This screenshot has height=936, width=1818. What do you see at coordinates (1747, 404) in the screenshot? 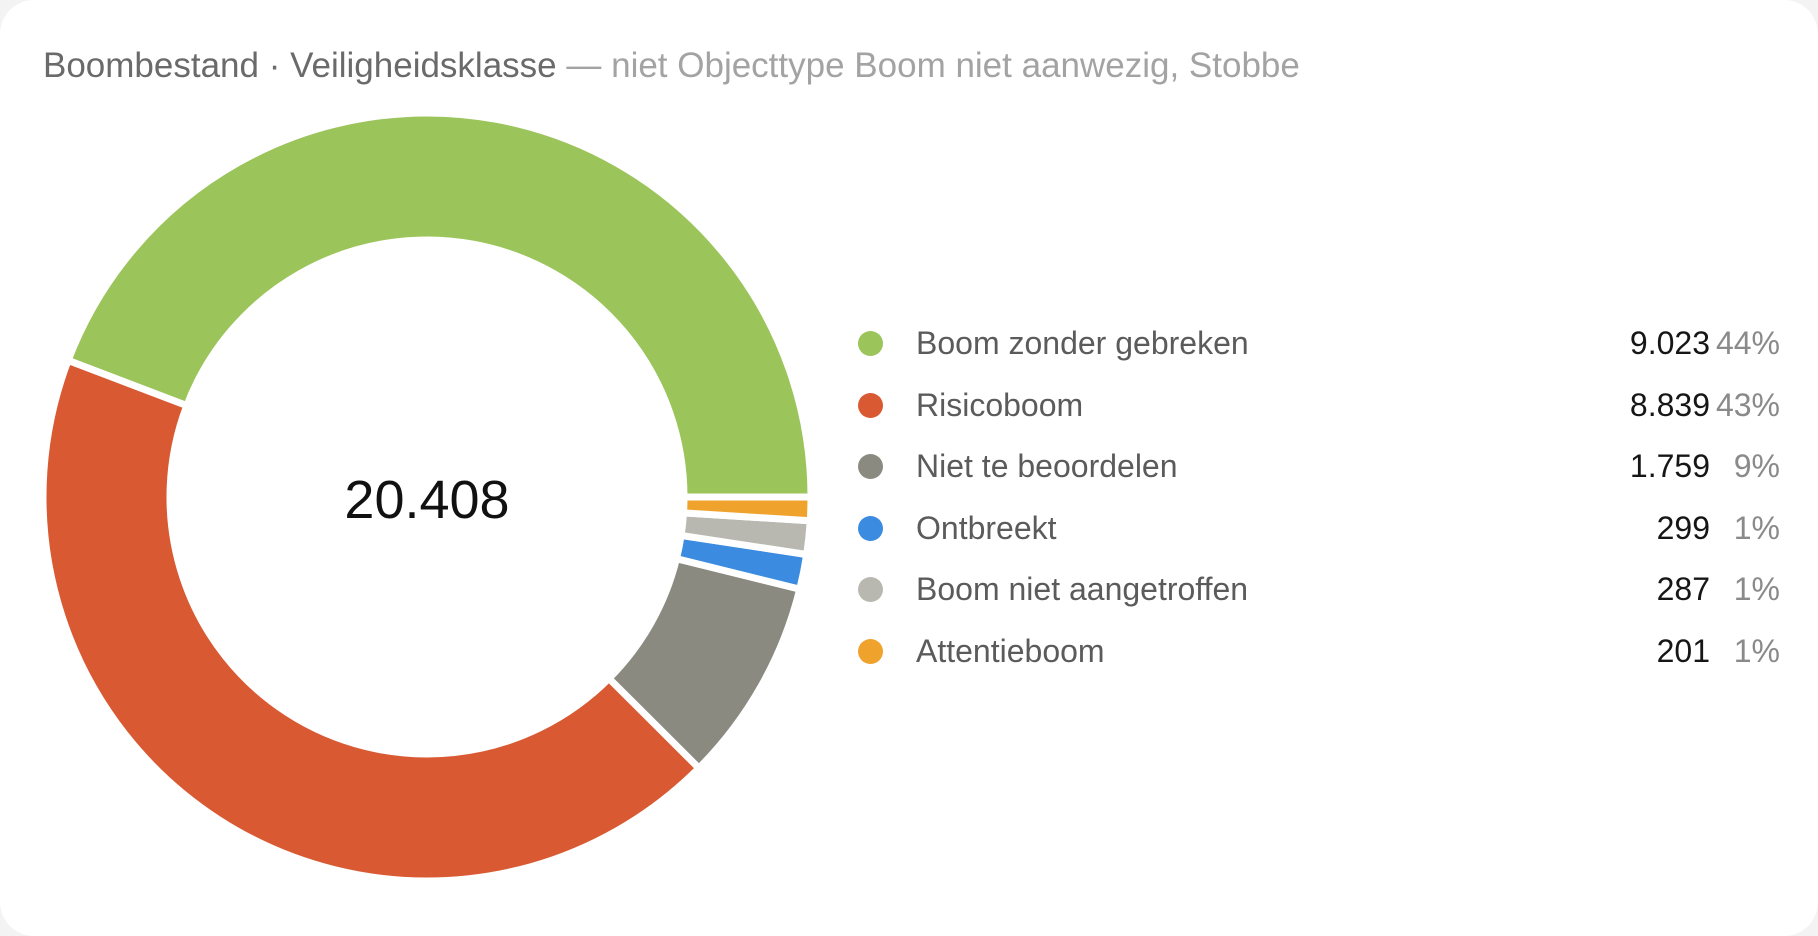
I see `legend-percent: 43%` at bounding box center [1747, 404].